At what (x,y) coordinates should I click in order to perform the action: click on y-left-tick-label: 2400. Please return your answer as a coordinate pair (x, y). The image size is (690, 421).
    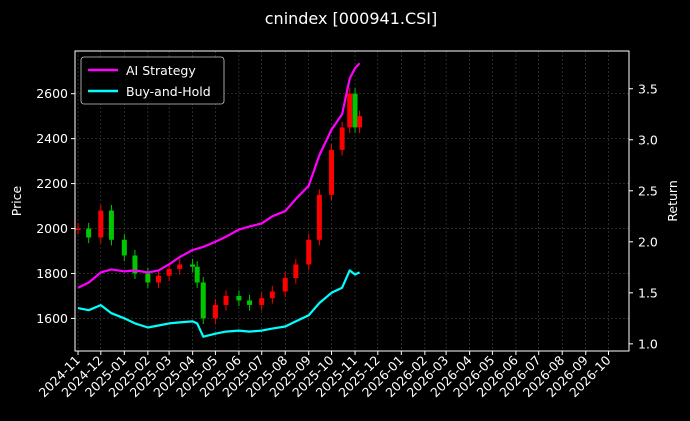
    Looking at the image, I should click on (52, 138).